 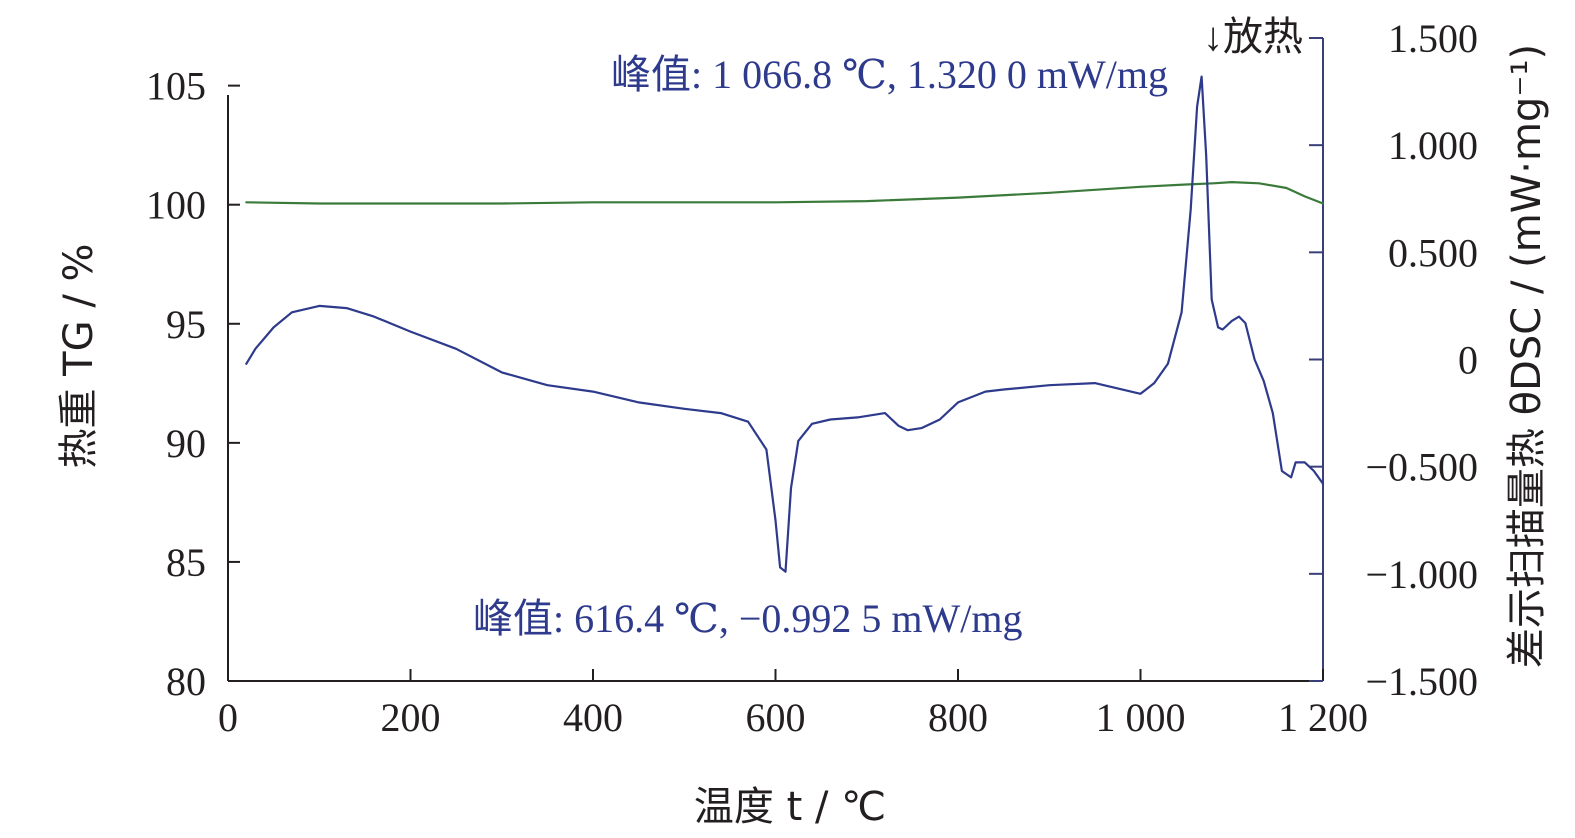 What do you see at coordinates (958, 717) in the screenshot?
I see `x-tick-label: 800` at bounding box center [958, 717].